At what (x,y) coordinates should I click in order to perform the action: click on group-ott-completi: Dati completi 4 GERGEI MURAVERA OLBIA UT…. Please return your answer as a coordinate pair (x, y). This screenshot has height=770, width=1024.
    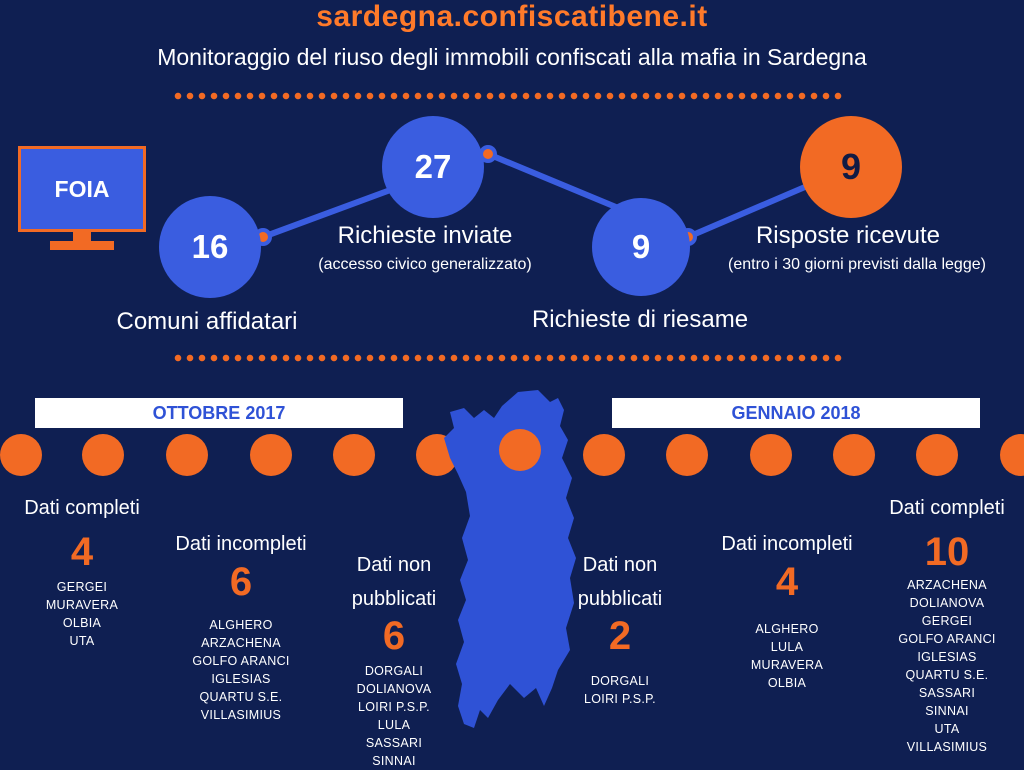
    Looking at the image, I should click on (82, 571).